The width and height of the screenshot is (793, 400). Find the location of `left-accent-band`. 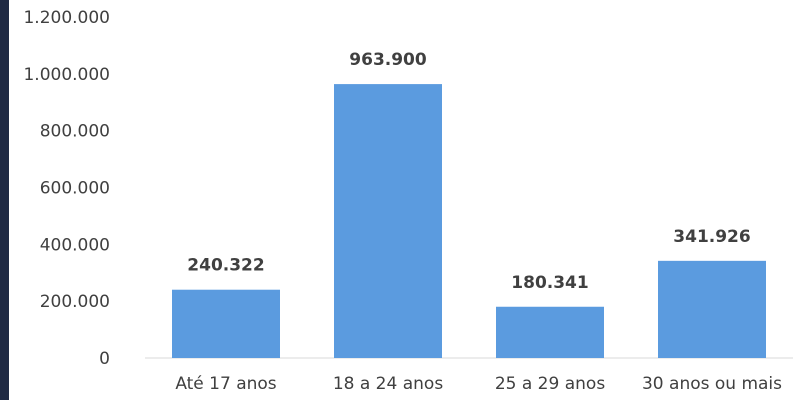

left-accent-band is located at coordinates (4, 200).